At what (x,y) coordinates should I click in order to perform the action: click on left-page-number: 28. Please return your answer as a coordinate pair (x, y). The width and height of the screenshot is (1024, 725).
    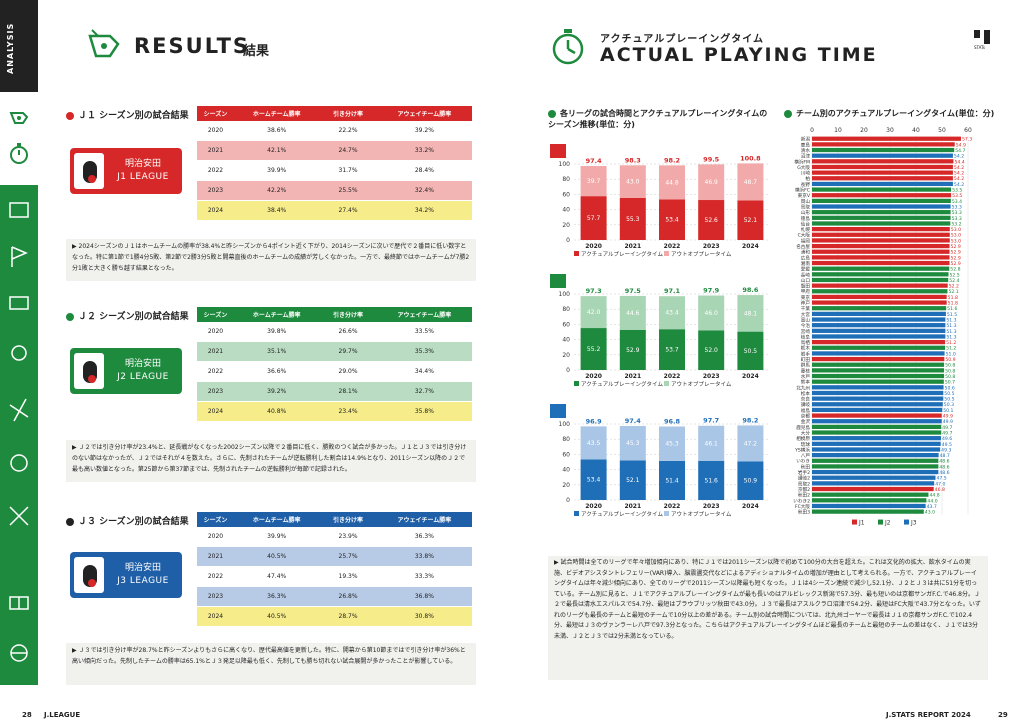
    Looking at the image, I should click on (27, 715).